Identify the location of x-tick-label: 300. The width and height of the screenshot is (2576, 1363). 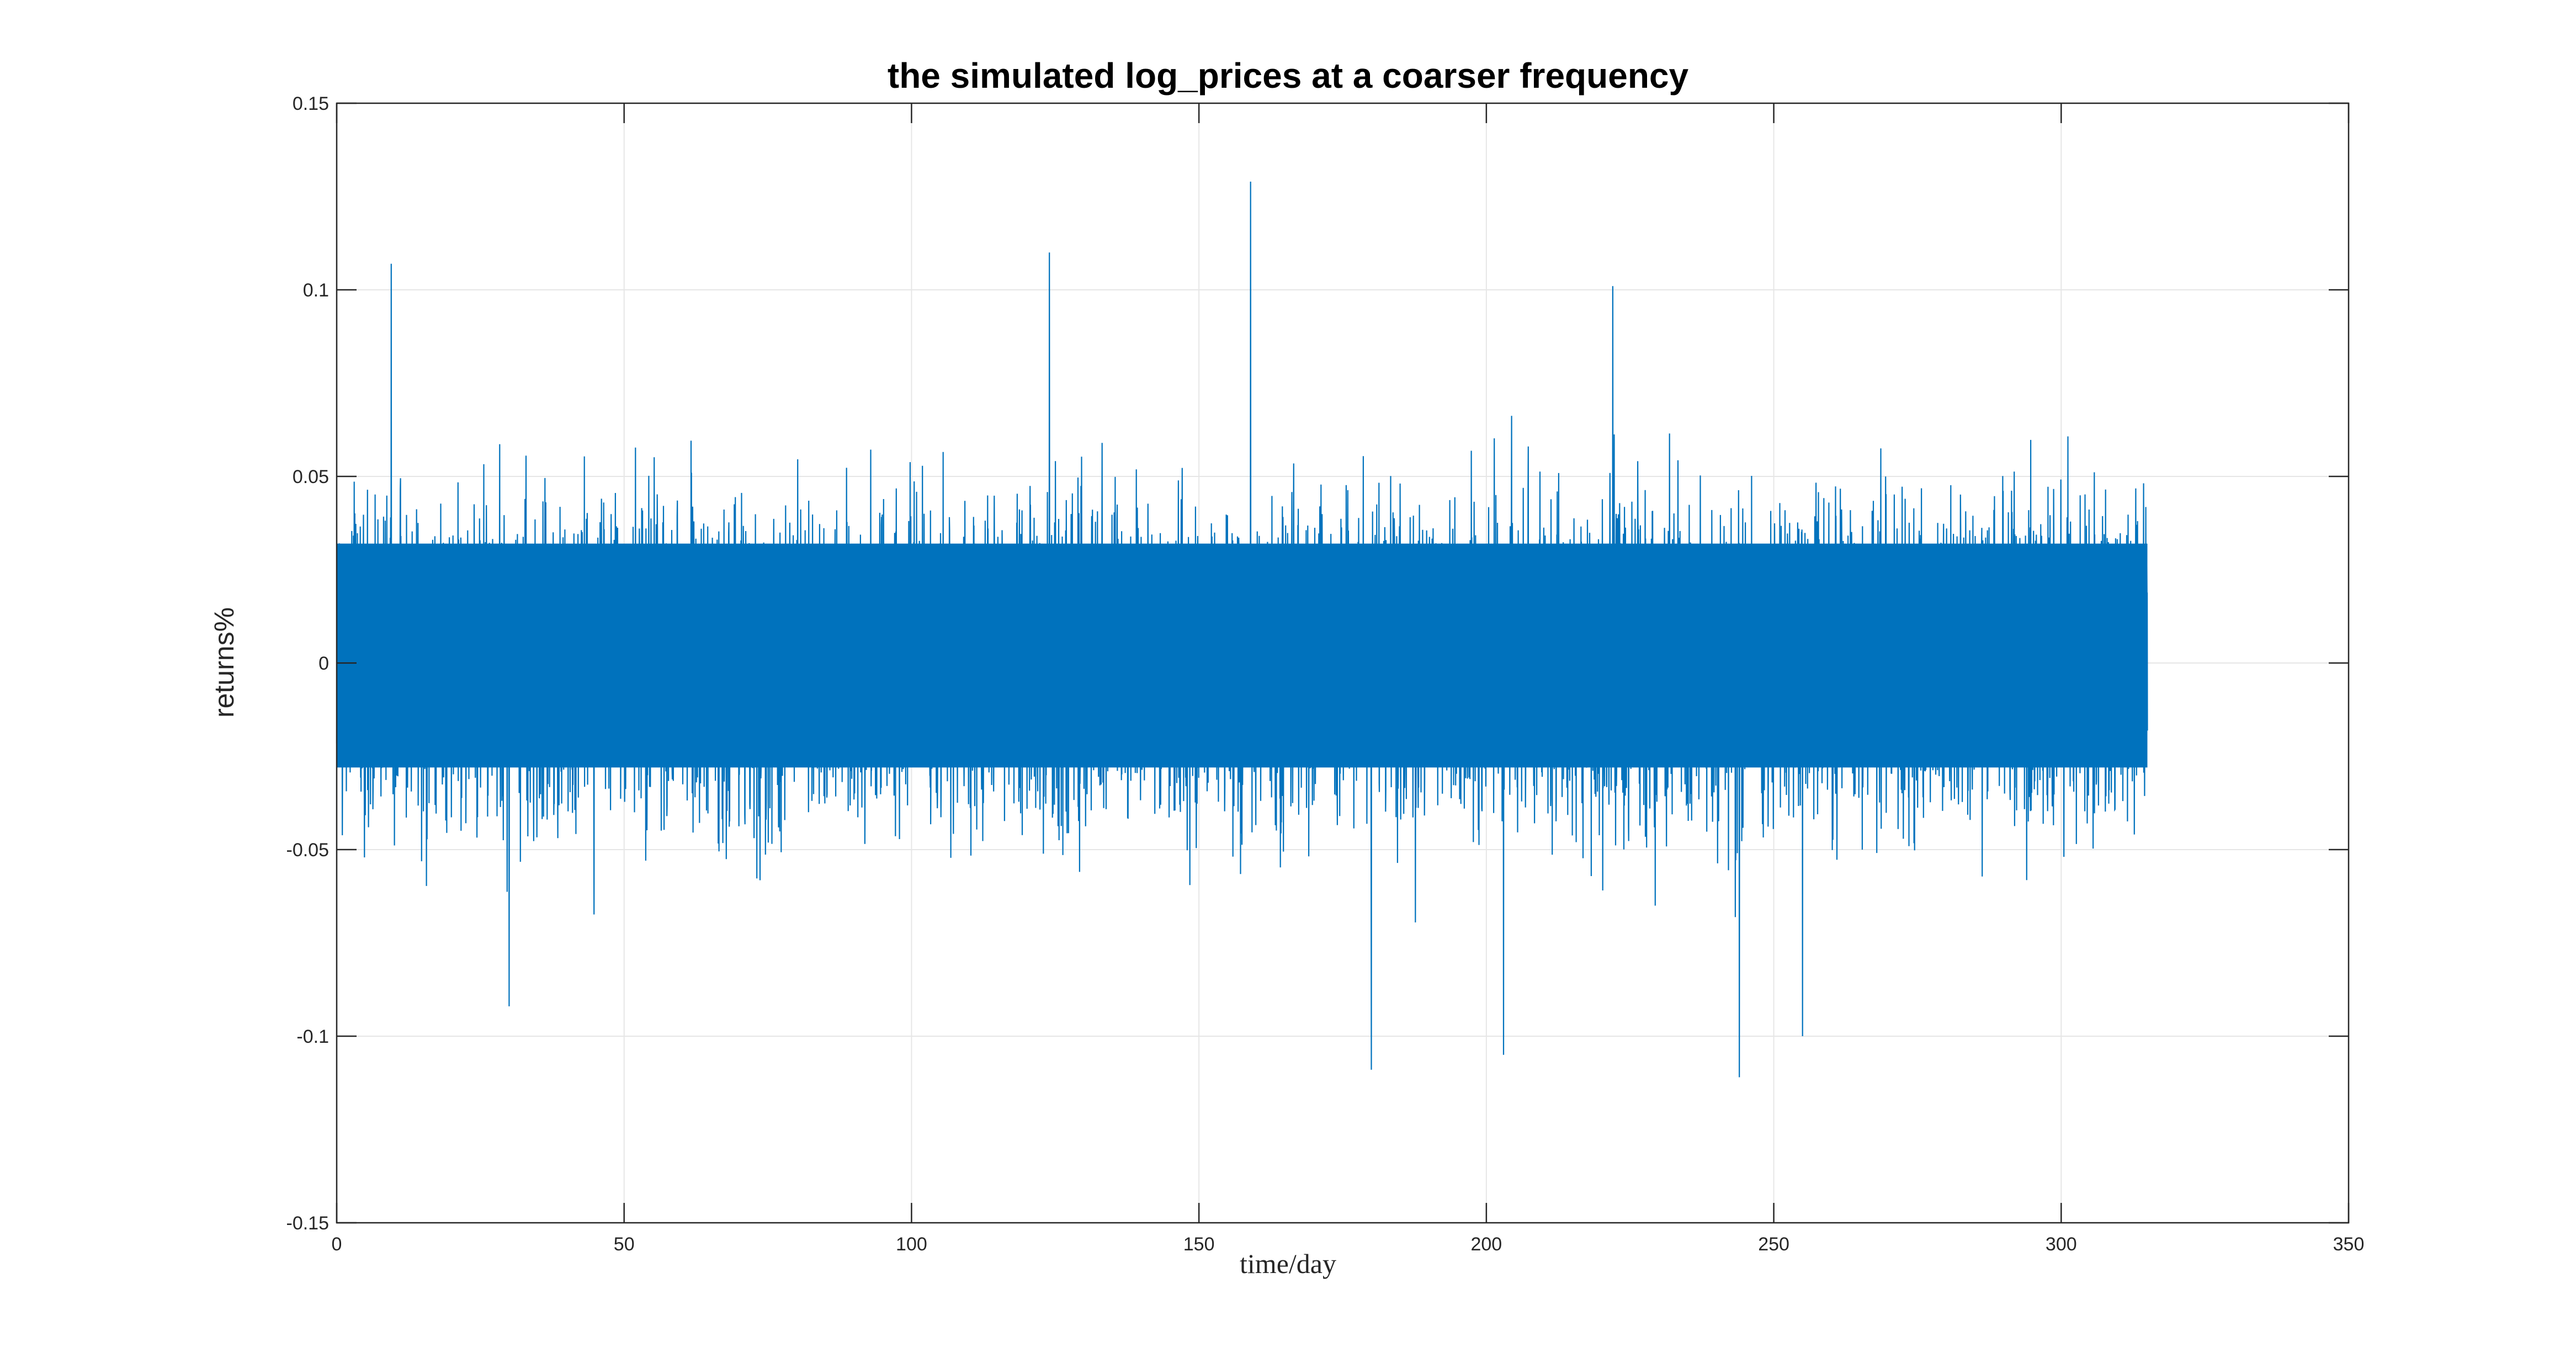
(2061, 1244).